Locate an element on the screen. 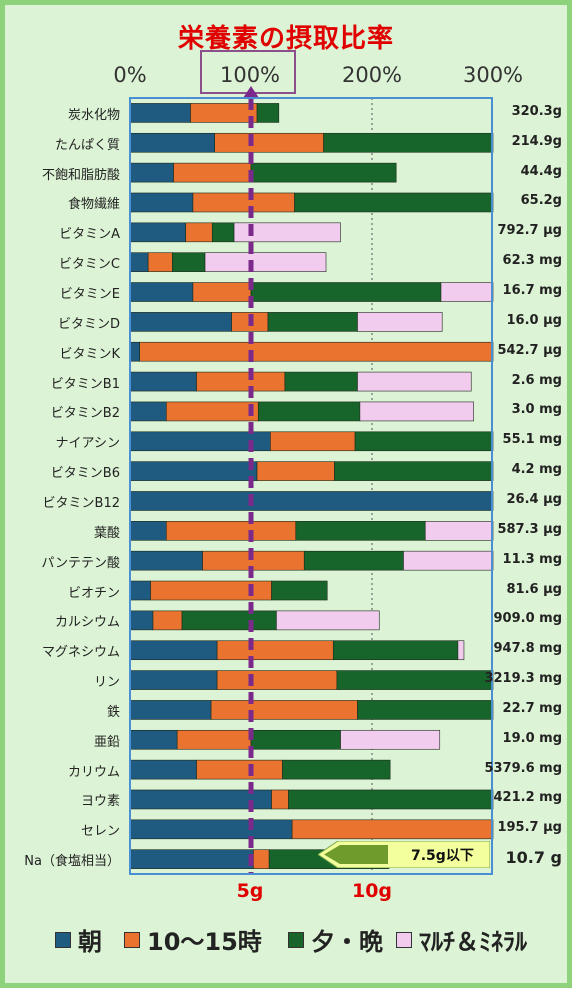 This screenshot has height=988, width=572. row-total-8: 542.7 μg is located at coordinates (529, 350).